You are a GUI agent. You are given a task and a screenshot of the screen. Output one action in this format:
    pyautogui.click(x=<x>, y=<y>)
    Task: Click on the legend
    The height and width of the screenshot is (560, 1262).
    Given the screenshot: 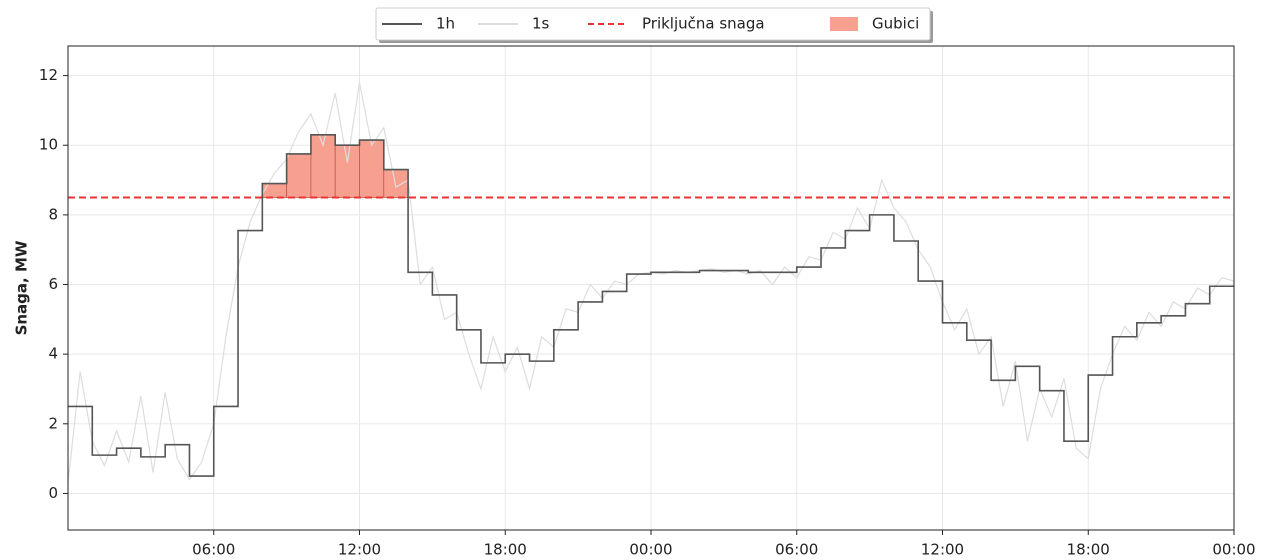 What is the action you would take?
    pyautogui.click(x=653, y=24)
    